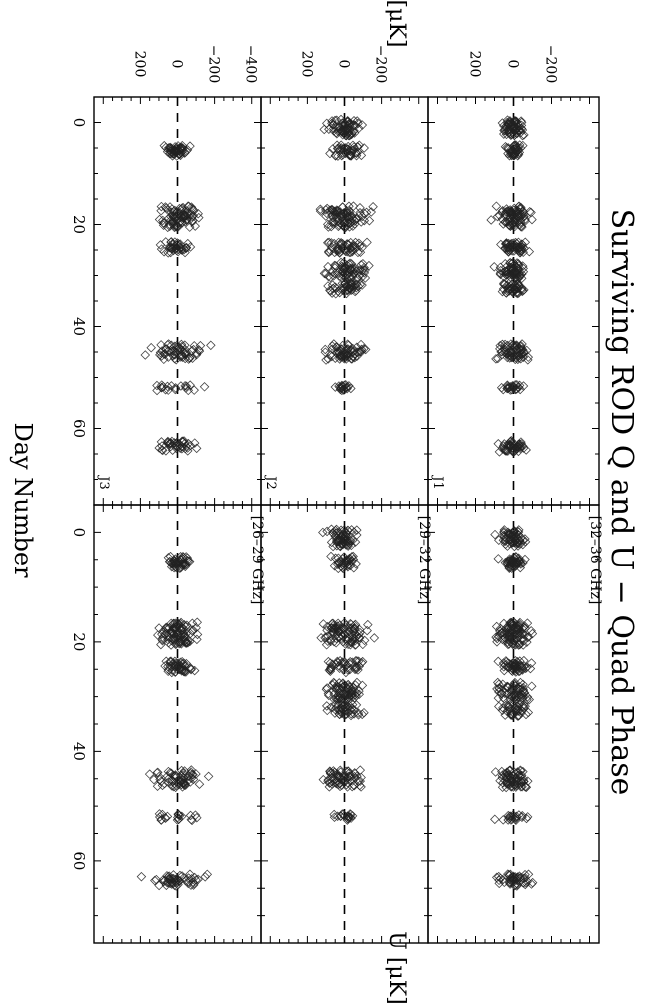  What do you see at coordinates (475, 64) in the screenshot?
I see `y-tick-label: 200` at bounding box center [475, 64].